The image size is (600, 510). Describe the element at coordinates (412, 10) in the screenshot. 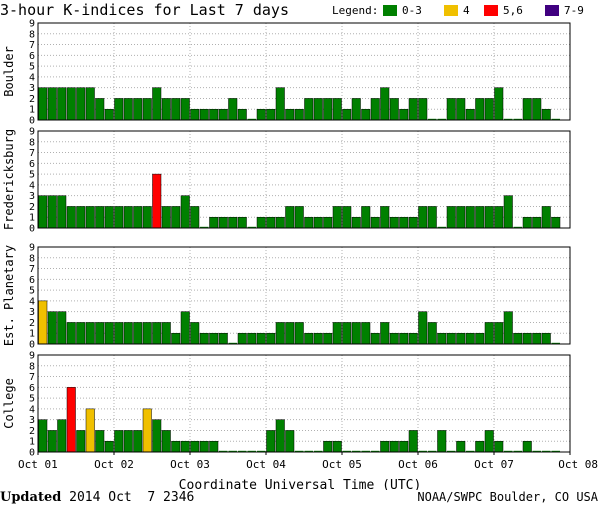

I see `legend-label-0: 0-3` at that location.